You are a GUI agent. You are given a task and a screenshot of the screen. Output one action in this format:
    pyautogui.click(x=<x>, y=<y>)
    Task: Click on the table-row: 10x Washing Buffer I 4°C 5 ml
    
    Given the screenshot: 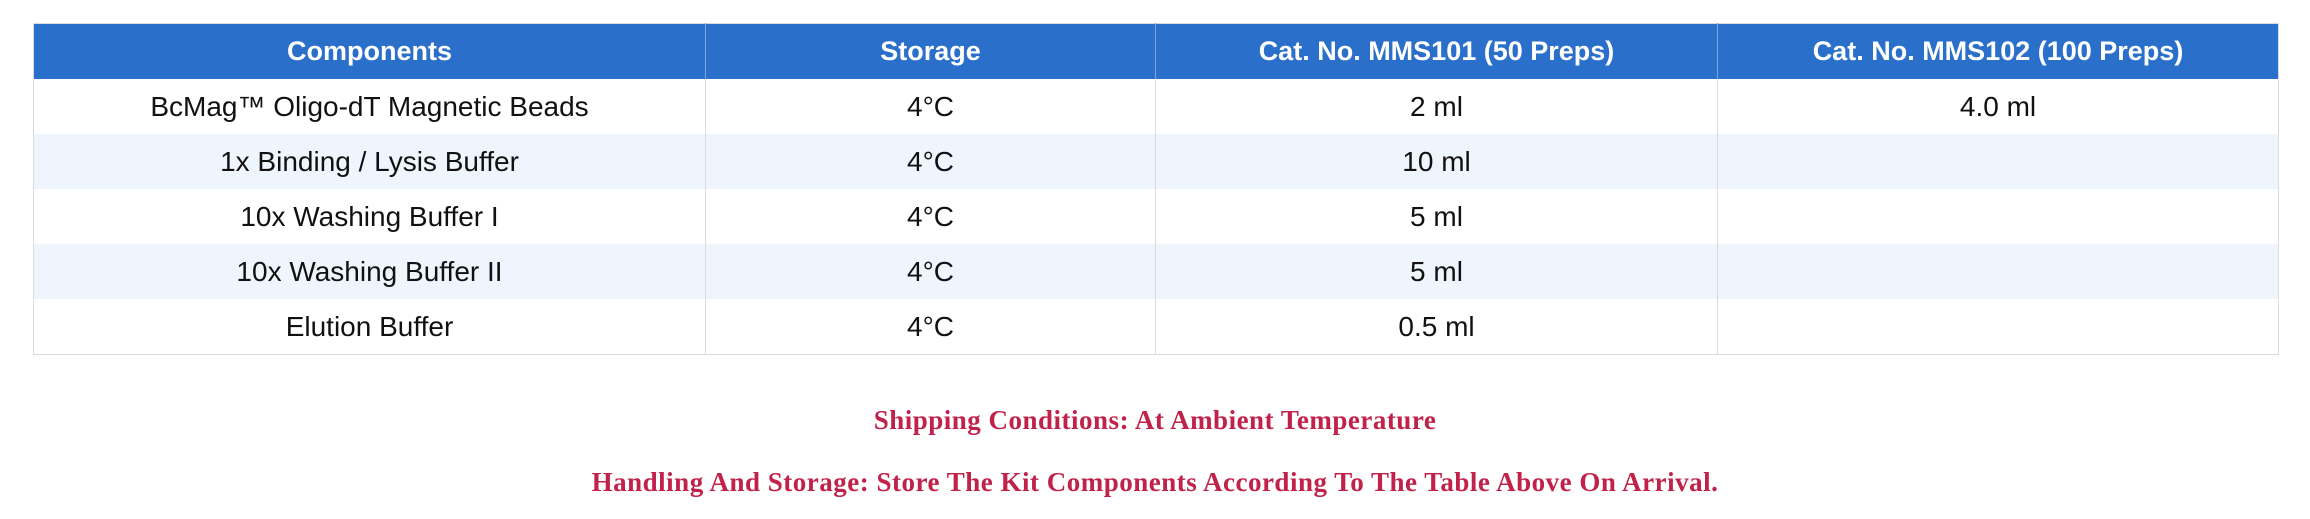 What is the action you would take?
    pyautogui.click(x=1156, y=216)
    